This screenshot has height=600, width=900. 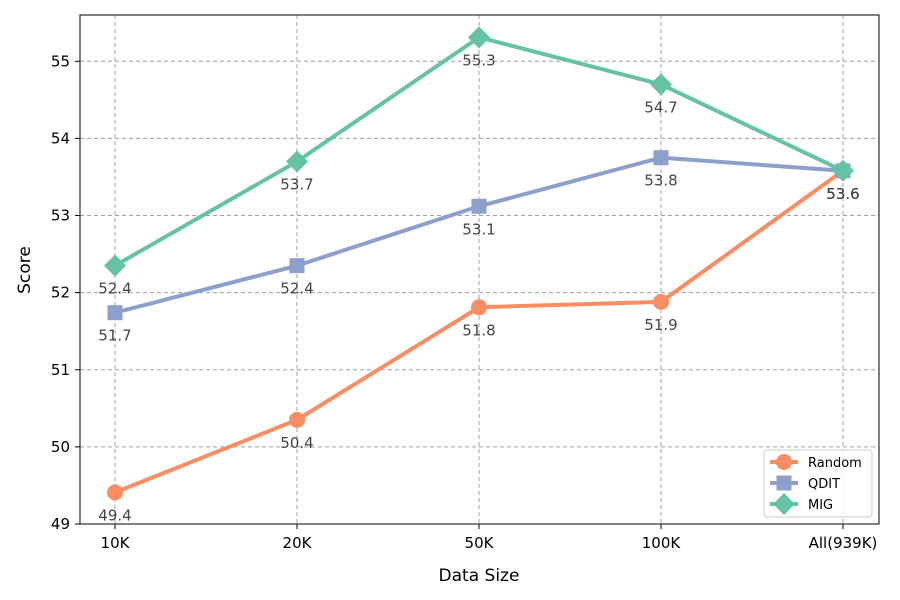 What do you see at coordinates (784, 462) in the screenshot?
I see `legend-marker-random` at bounding box center [784, 462].